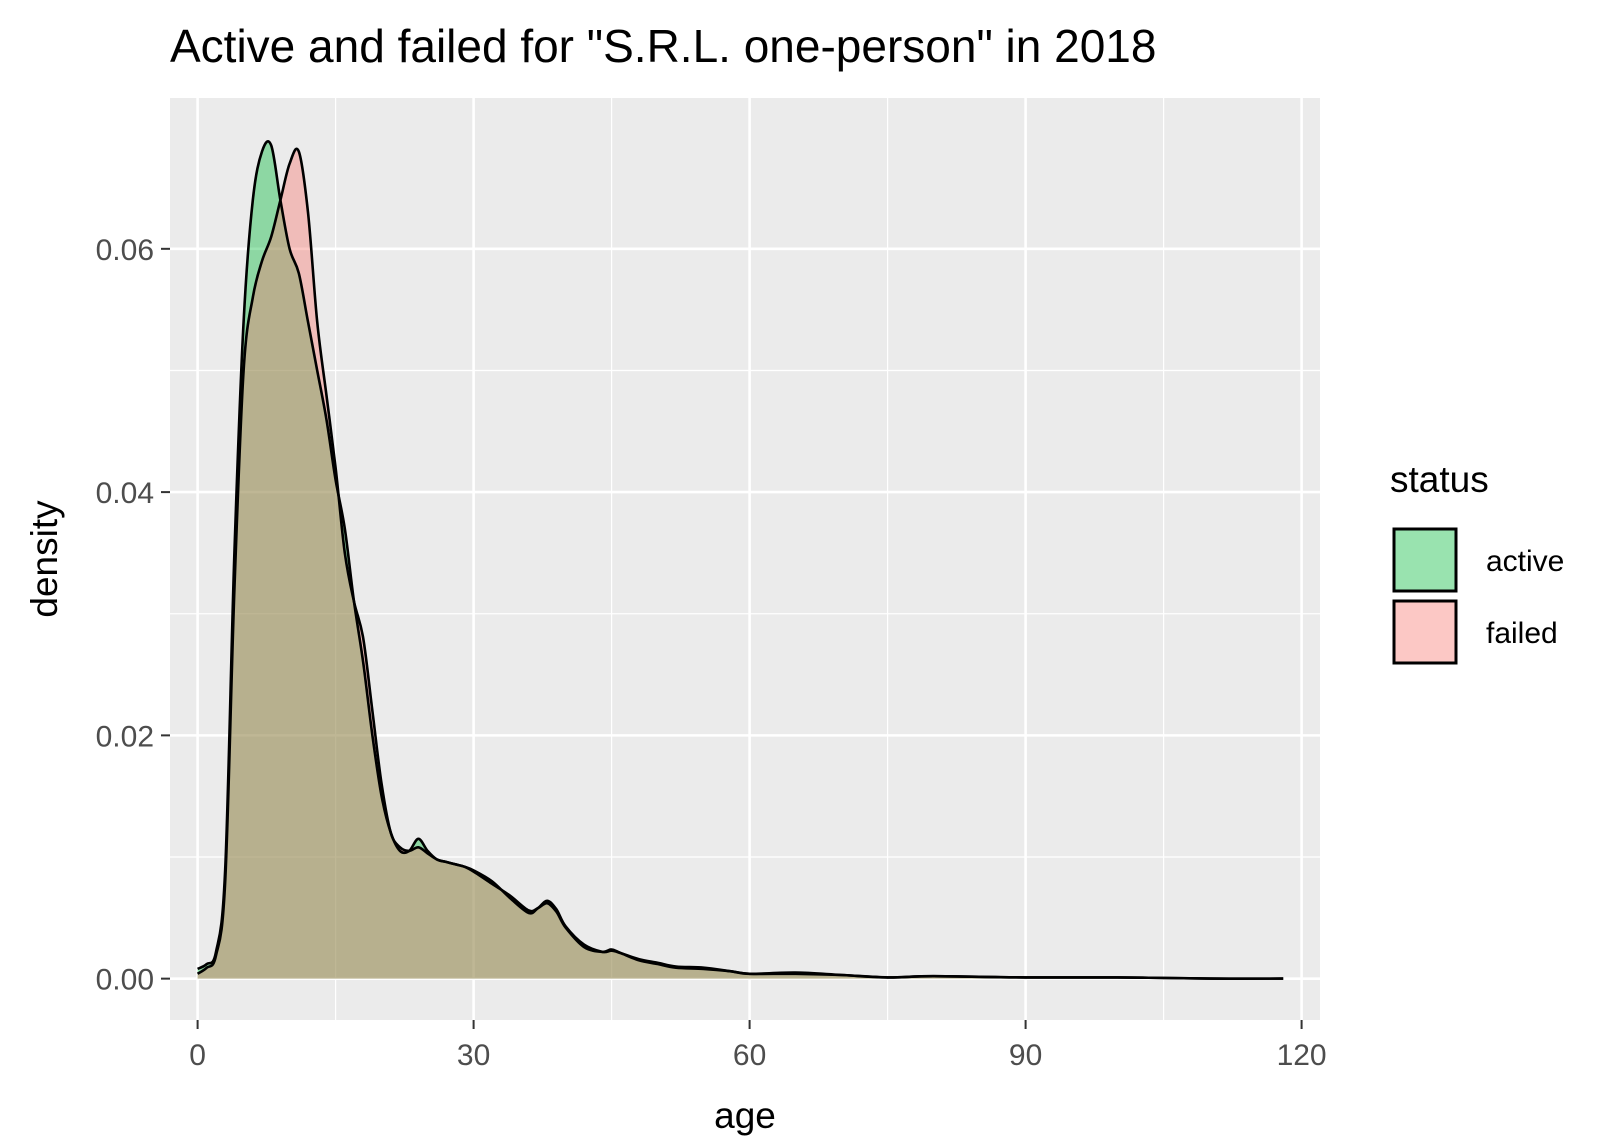 The height and width of the screenshot is (1143, 1603). I want to click on legend-key-active, so click(1425, 560).